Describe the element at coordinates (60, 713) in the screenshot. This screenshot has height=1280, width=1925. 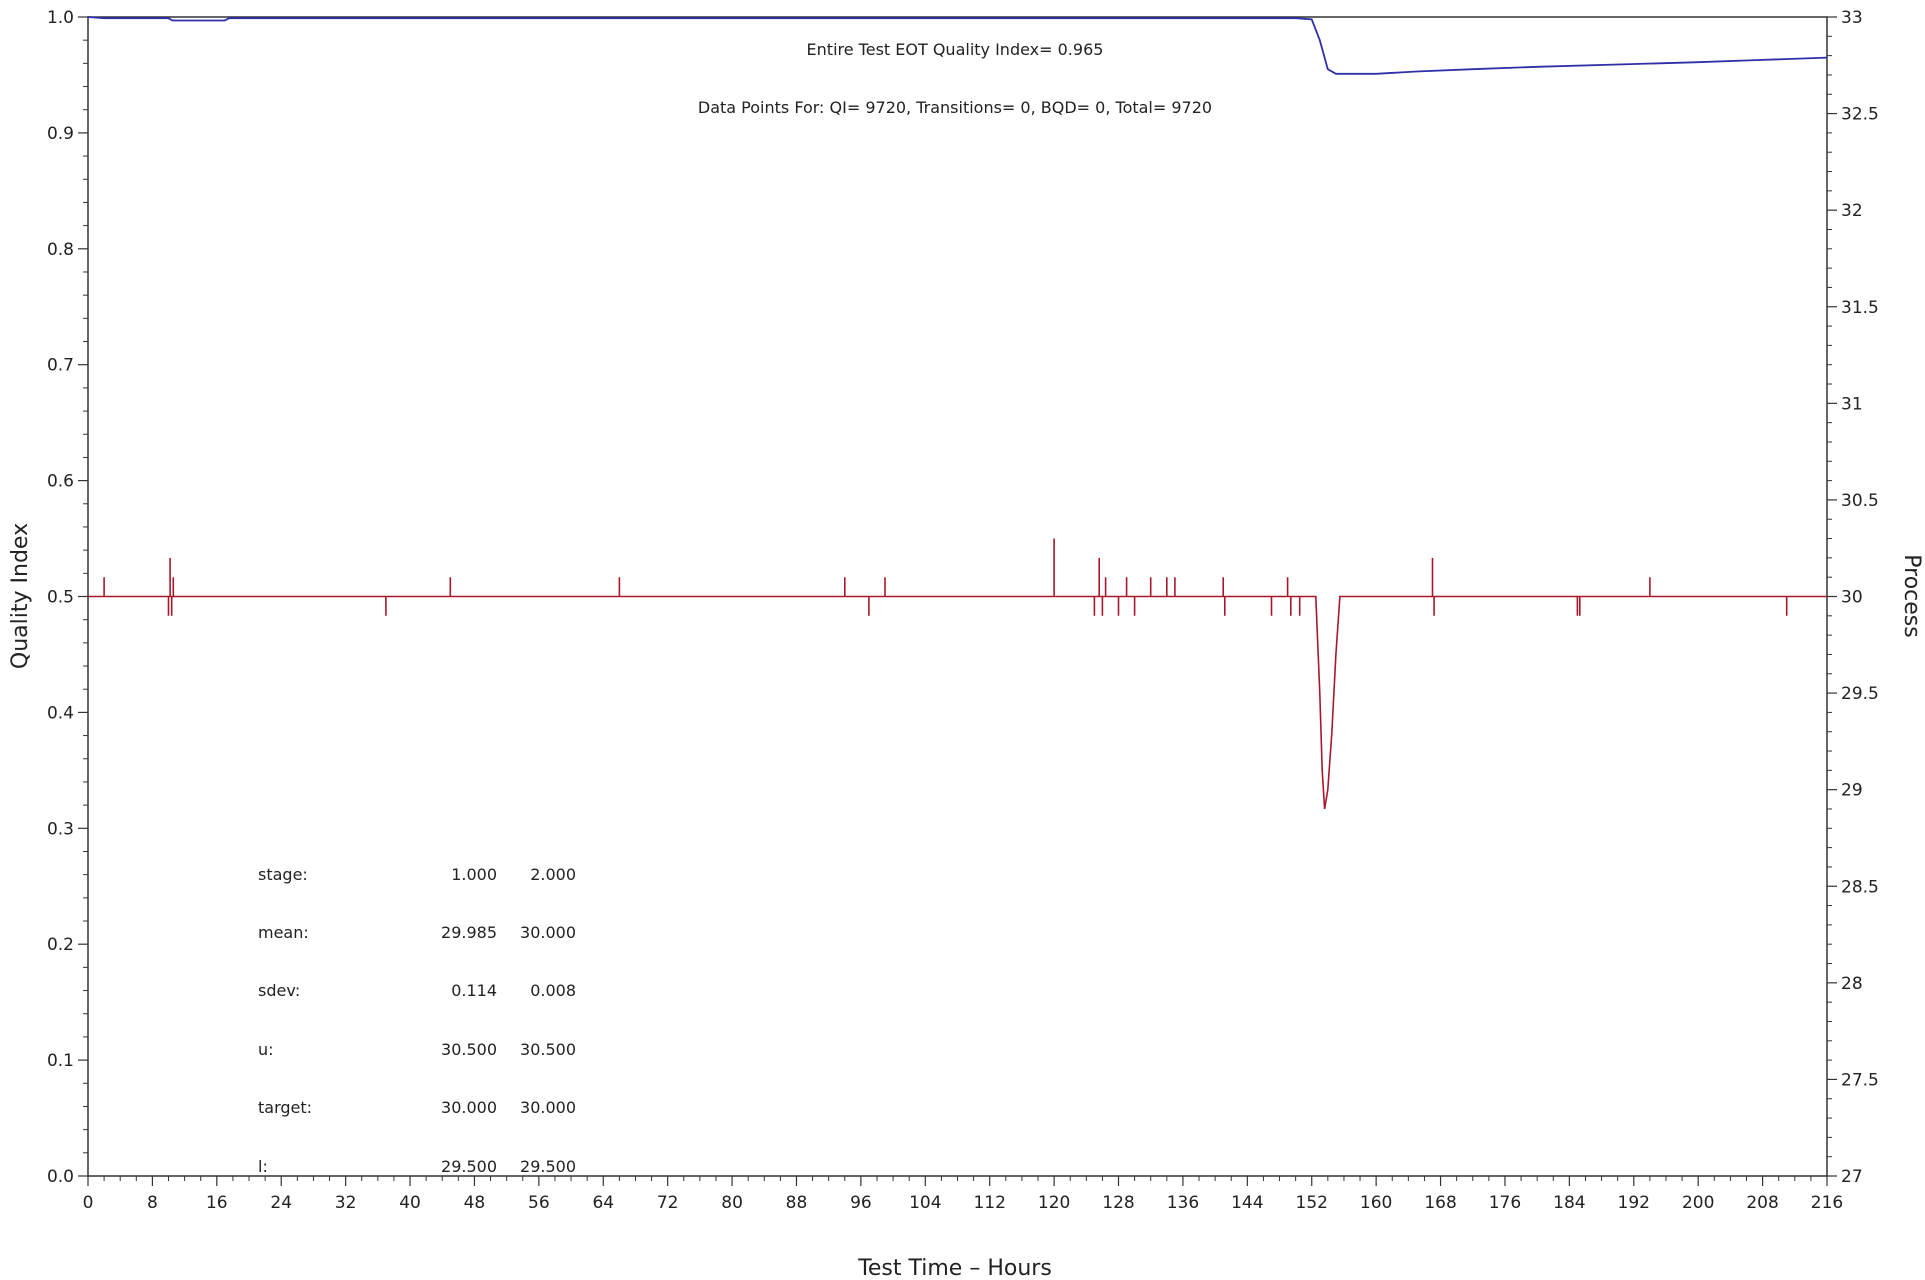
I see `y-tick-label: 0.4` at that location.